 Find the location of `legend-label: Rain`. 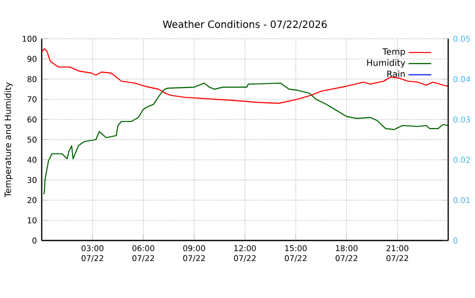

legend-label: Rain is located at coordinates (396, 74).